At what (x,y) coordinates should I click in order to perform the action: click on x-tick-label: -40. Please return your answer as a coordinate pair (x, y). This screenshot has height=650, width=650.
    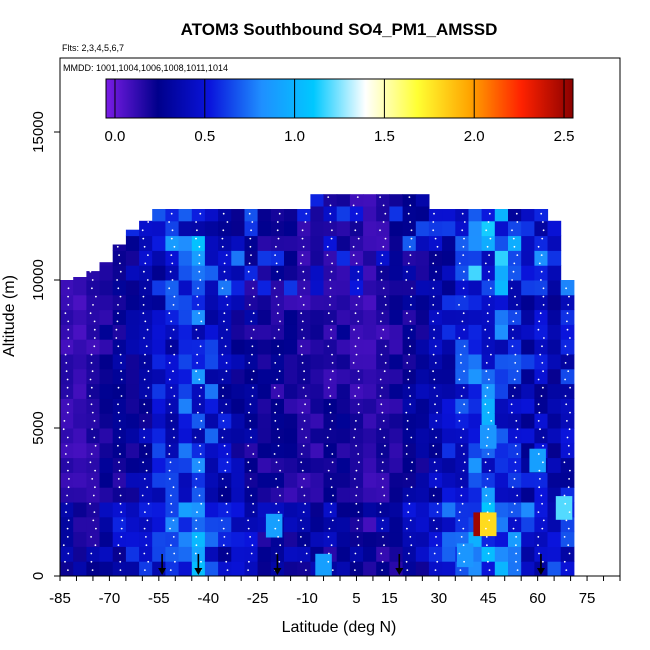
    Looking at the image, I should click on (208, 598).